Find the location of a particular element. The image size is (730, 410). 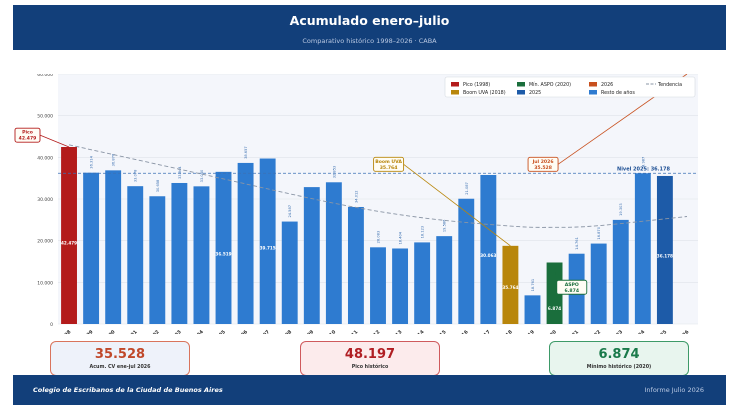

bar-2012 is located at coordinates (378, 285).